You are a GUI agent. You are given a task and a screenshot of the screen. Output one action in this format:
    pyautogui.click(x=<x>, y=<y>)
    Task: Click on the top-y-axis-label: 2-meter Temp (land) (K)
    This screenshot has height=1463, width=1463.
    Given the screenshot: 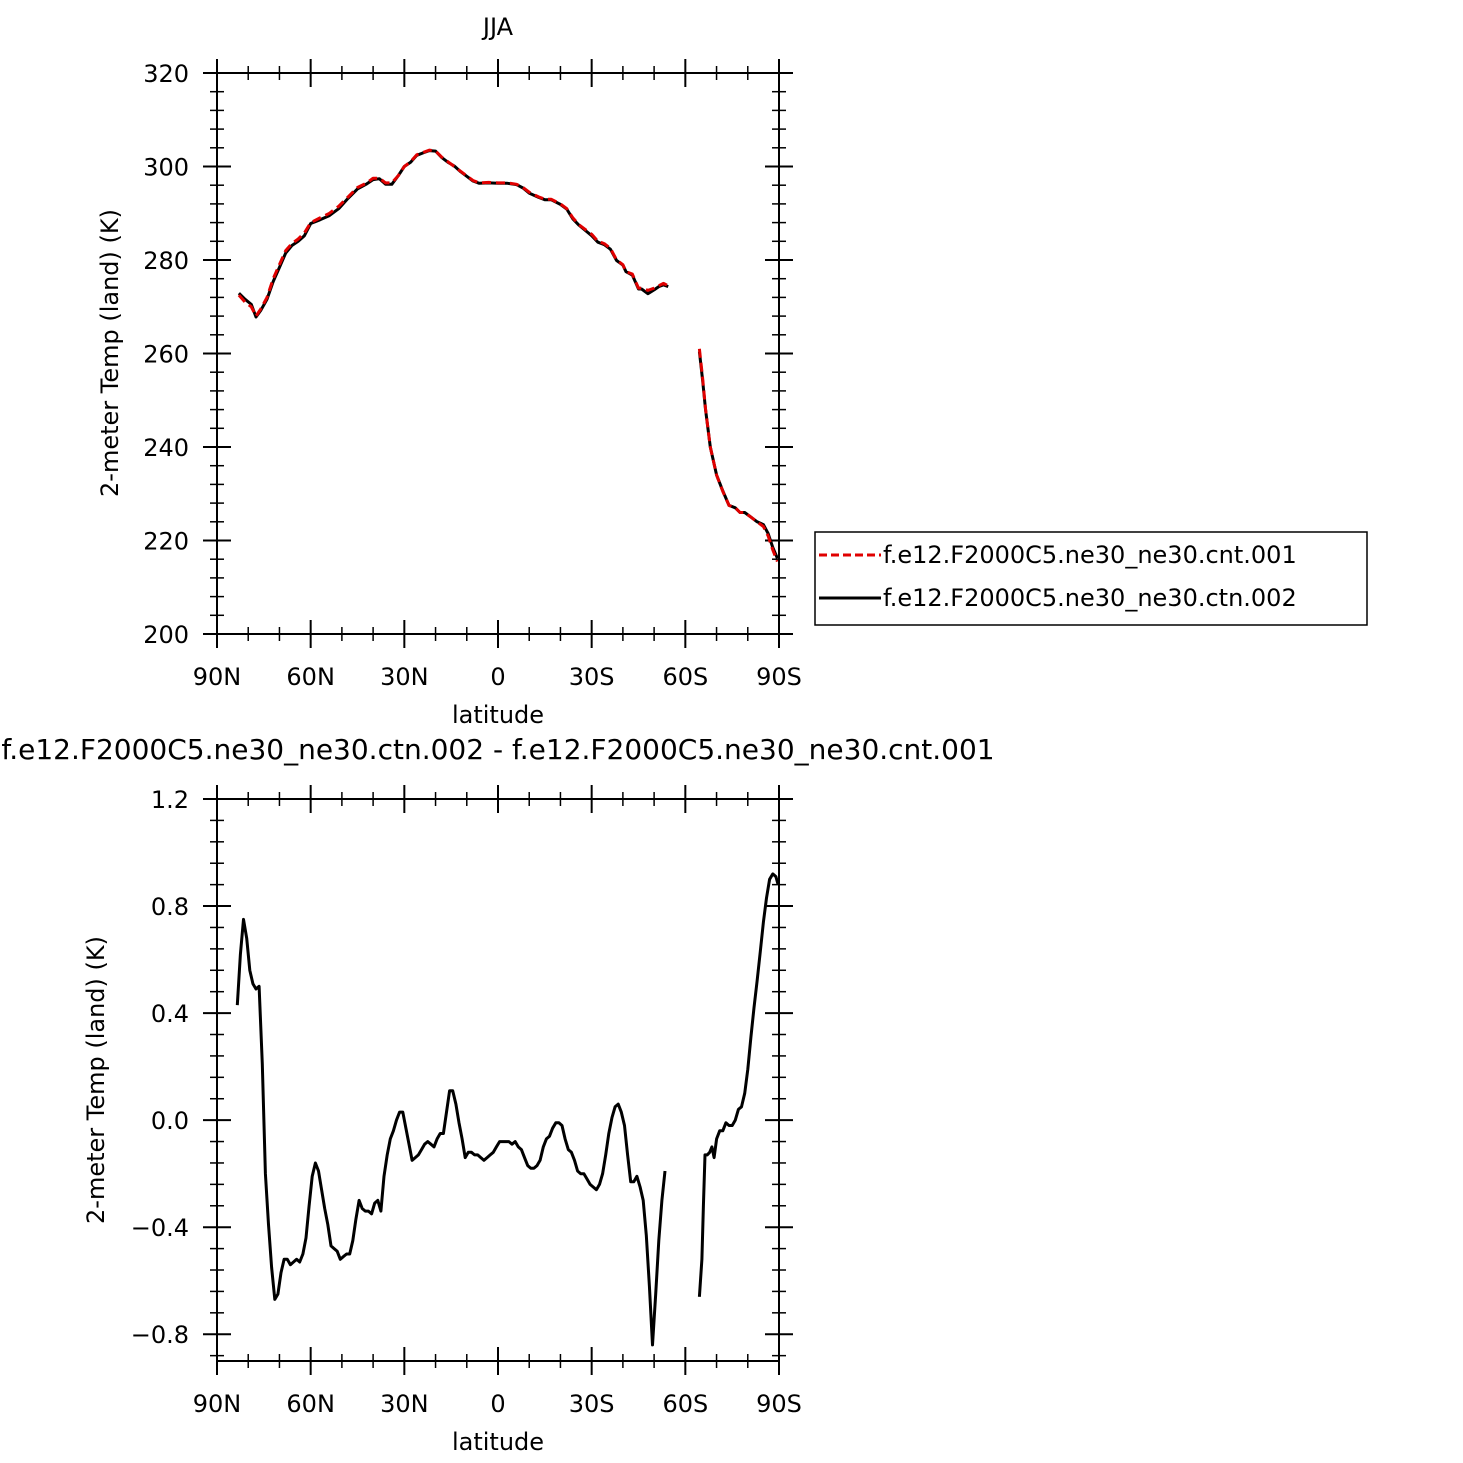 What is the action you would take?
    pyautogui.click(x=110, y=353)
    